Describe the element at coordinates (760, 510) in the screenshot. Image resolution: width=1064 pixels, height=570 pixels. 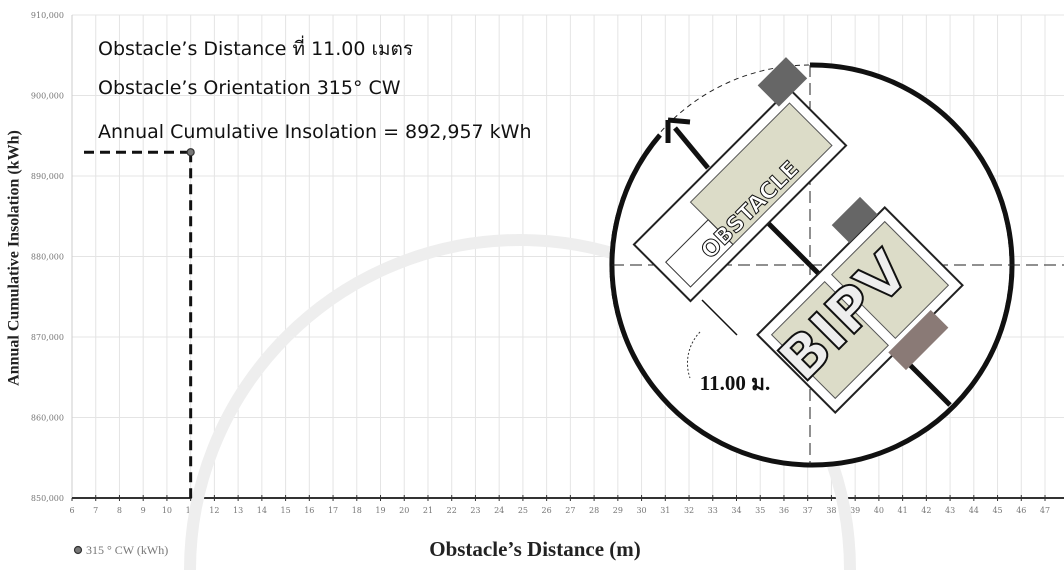
I see `x-tick-label: 35` at that location.